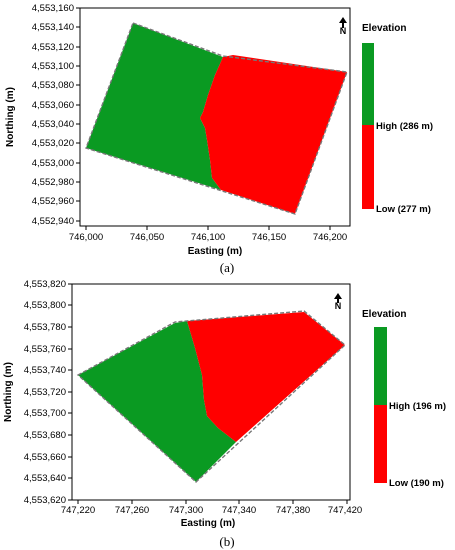 This screenshot has height=550, width=455. What do you see at coordinates (45, 500) in the screenshot?
I see `y-tick-label: 4,553,620` at bounding box center [45, 500].